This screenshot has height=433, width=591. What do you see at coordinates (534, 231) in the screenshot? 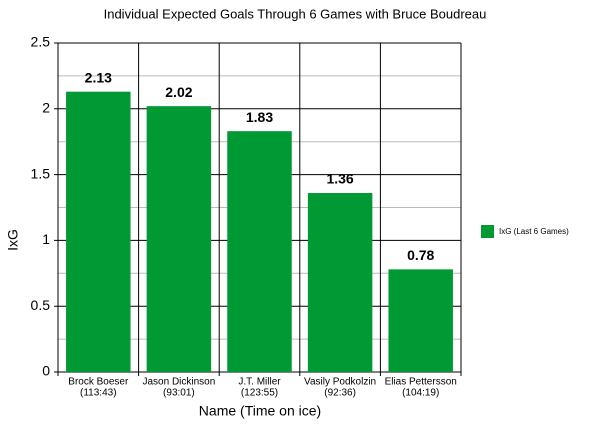
I see `legend-label: IxG (Last 6 Games)` at bounding box center [534, 231].